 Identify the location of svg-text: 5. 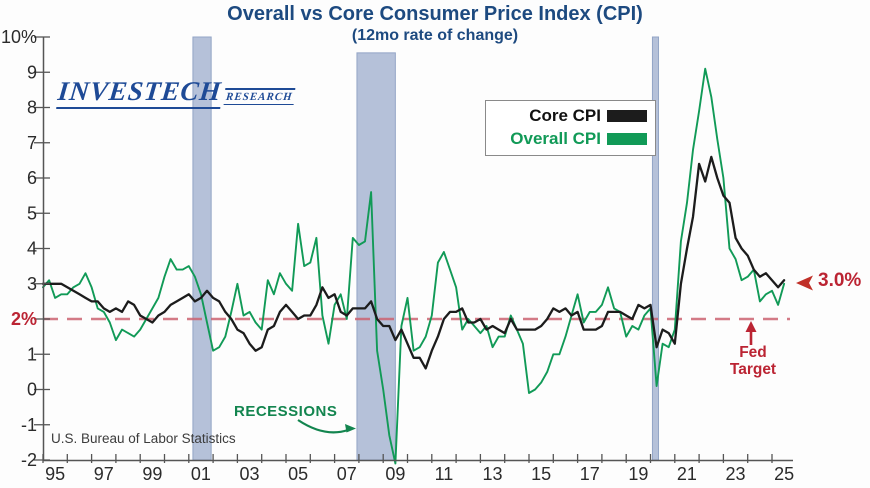
(32, 213).